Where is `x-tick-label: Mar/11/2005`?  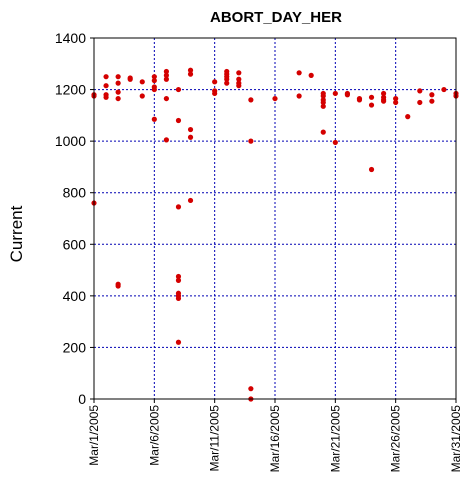 x-tick-label: Mar/11/2005 is located at coordinates (215, 438).